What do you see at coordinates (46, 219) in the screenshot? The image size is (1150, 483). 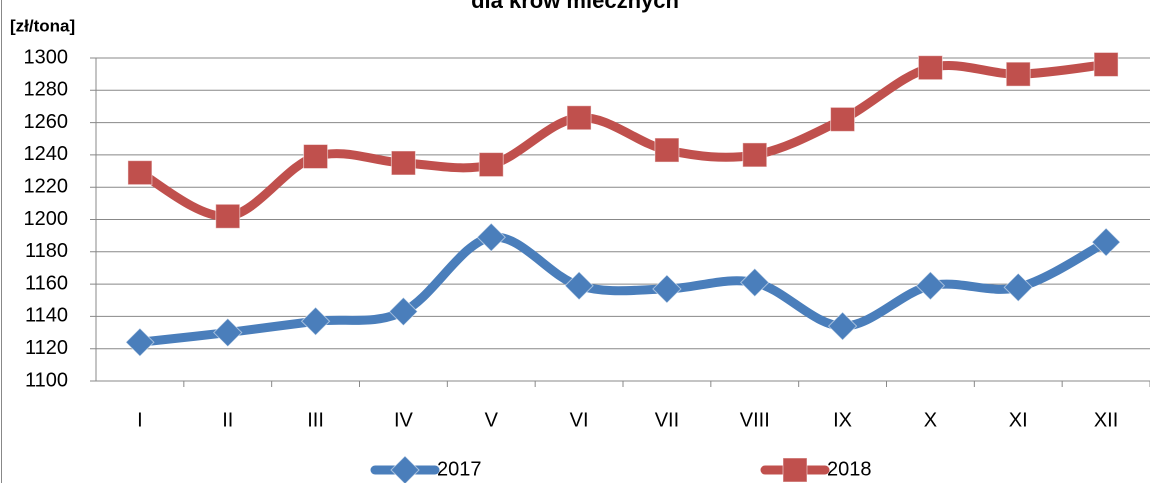 I see `y-tick-label: 1200` at bounding box center [46, 219].